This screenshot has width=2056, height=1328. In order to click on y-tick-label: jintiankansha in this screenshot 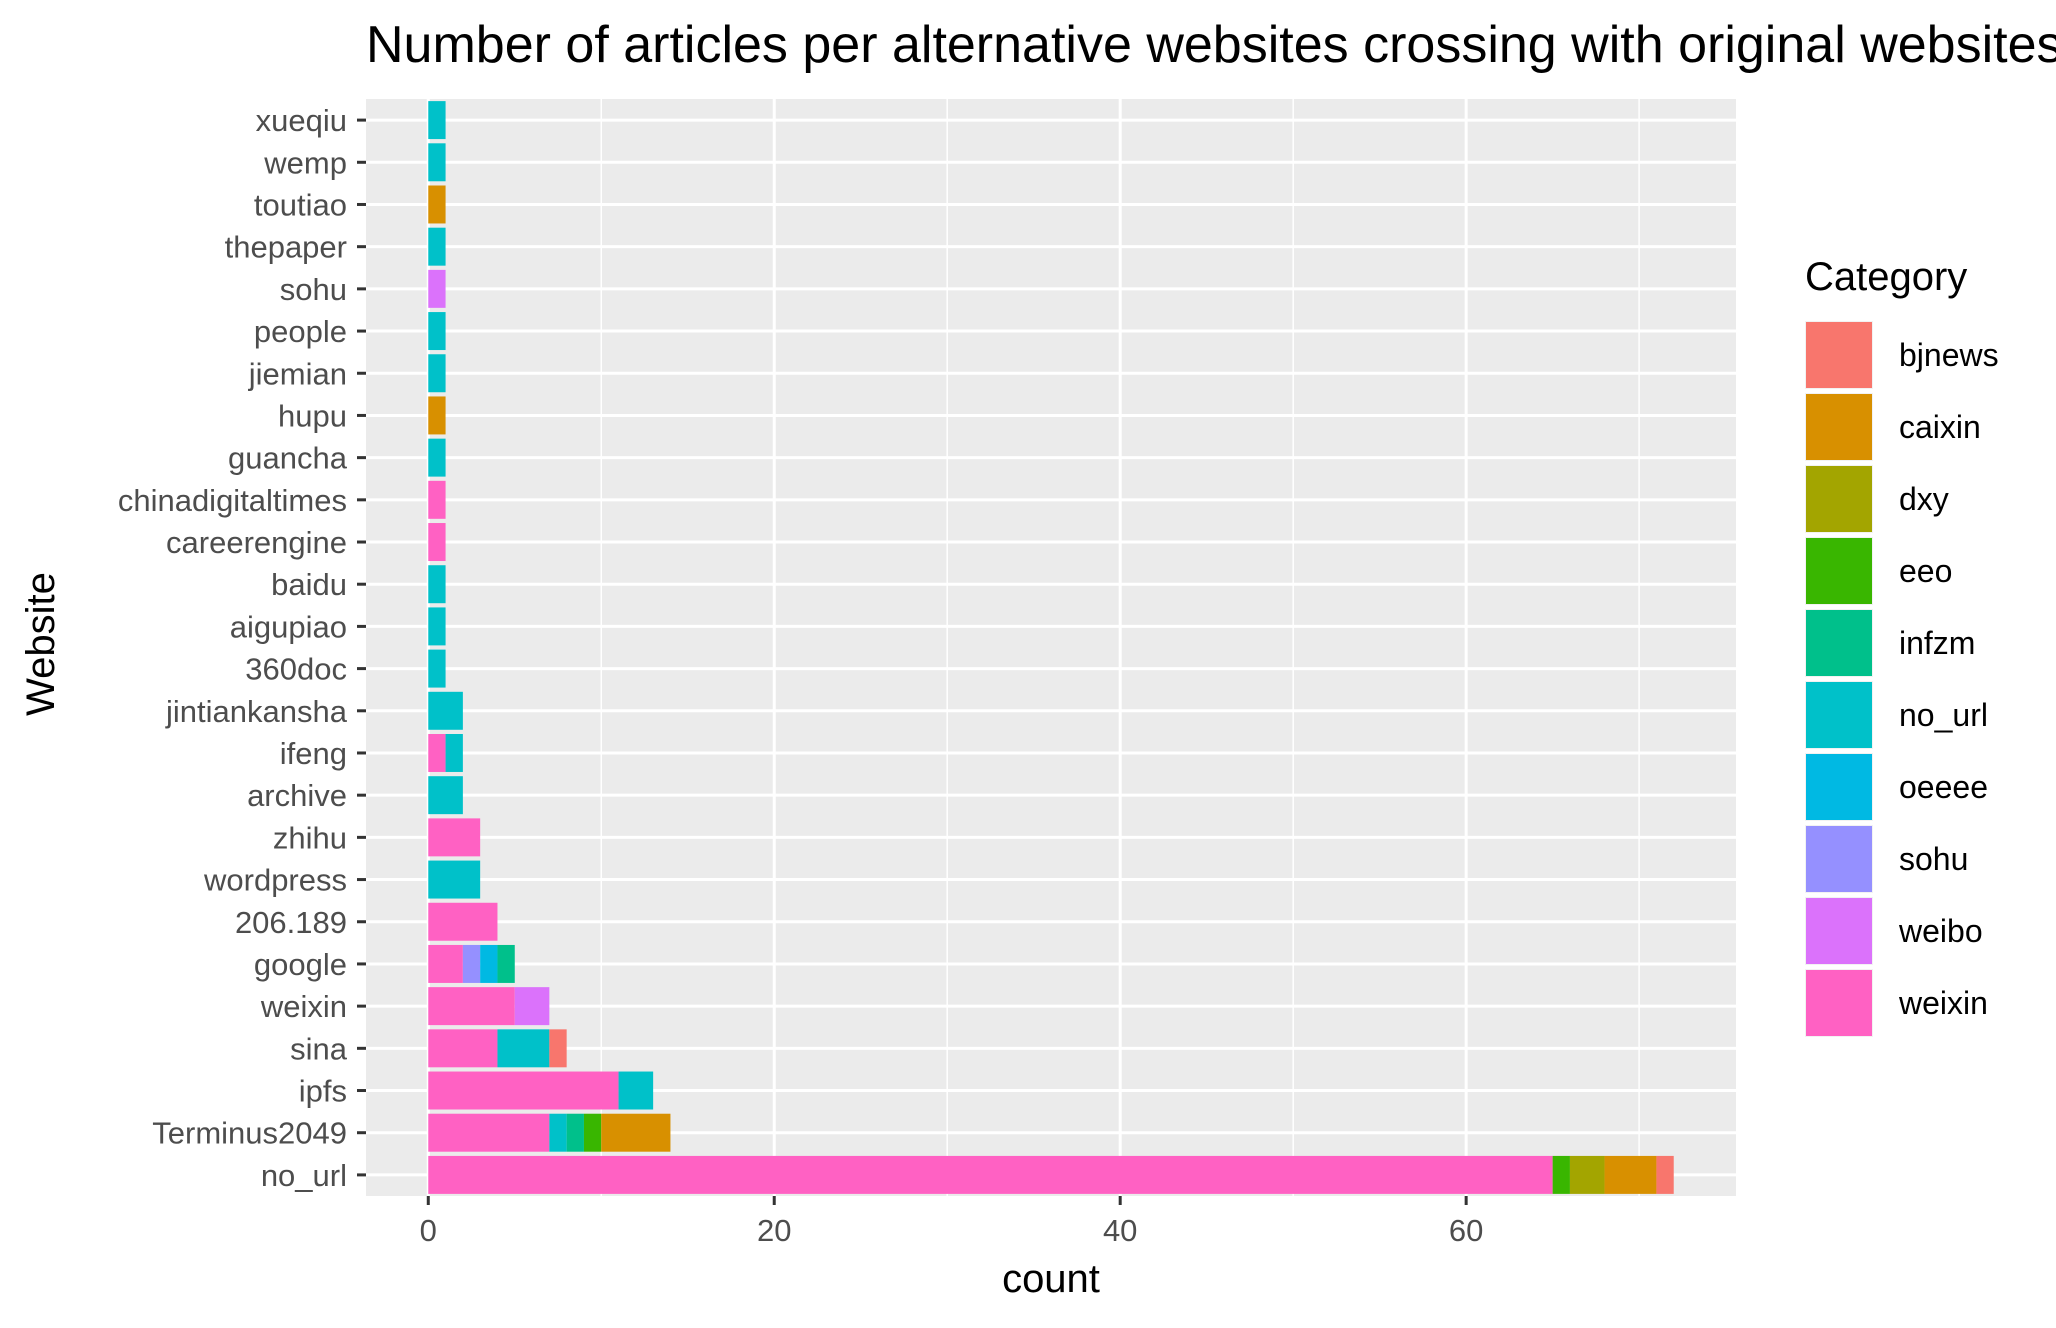, I will do `click(256, 711)`.